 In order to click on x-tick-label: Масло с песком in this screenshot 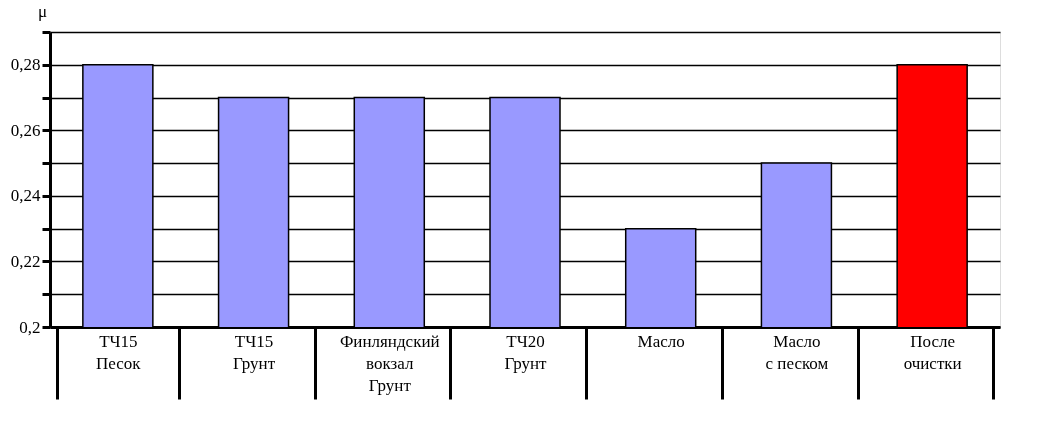, I will do `click(797, 352)`.